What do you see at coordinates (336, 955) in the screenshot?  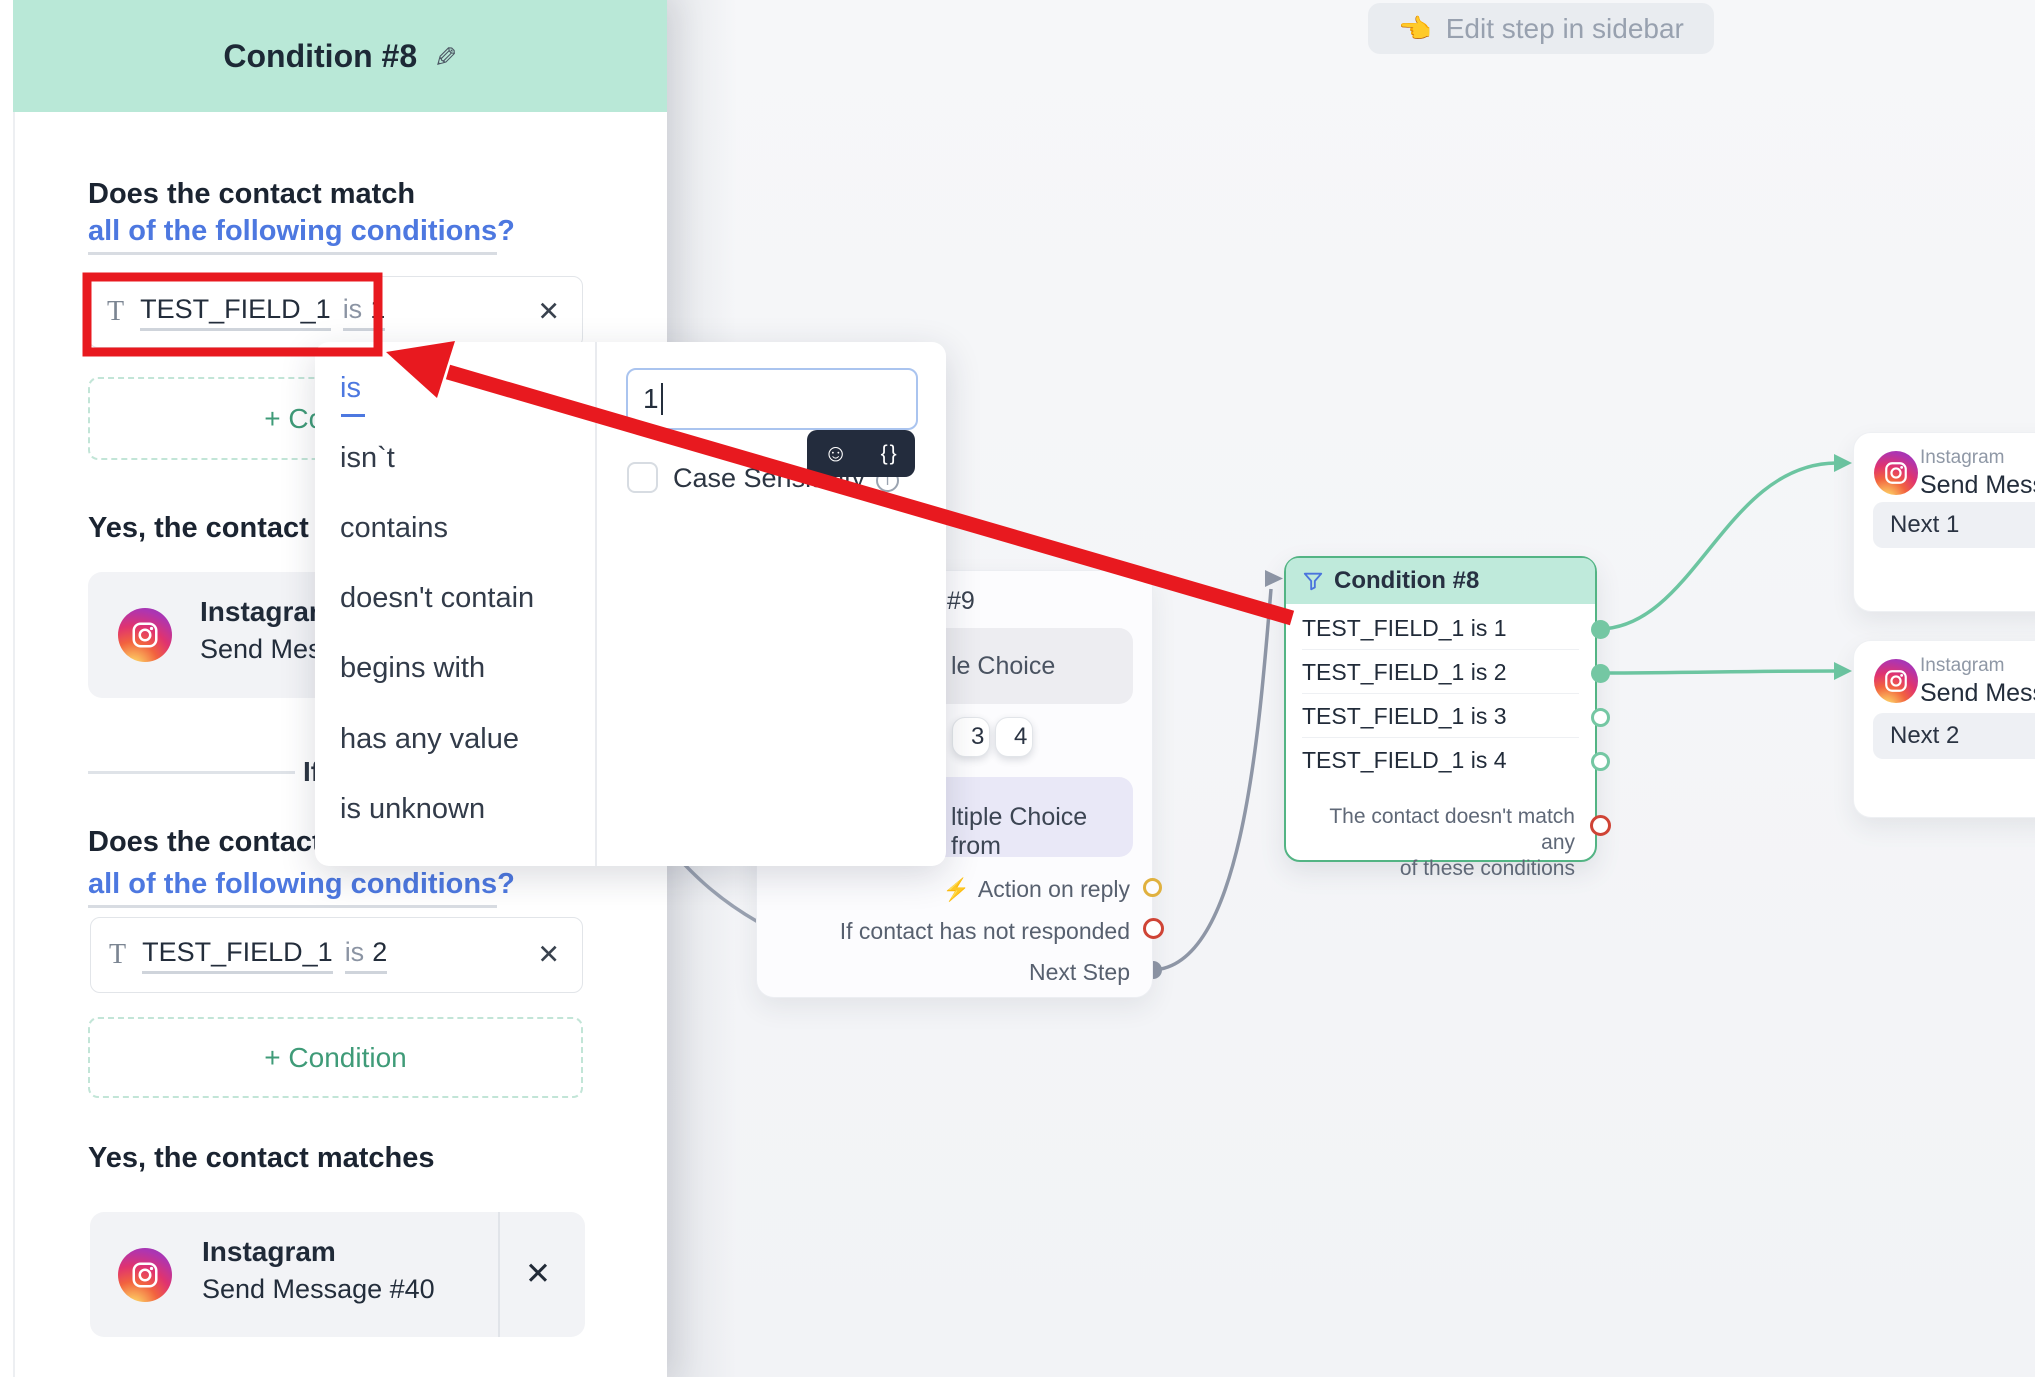 I see `condition-chip-2: T TEST_FIELD_1 is 2 ✕` at bounding box center [336, 955].